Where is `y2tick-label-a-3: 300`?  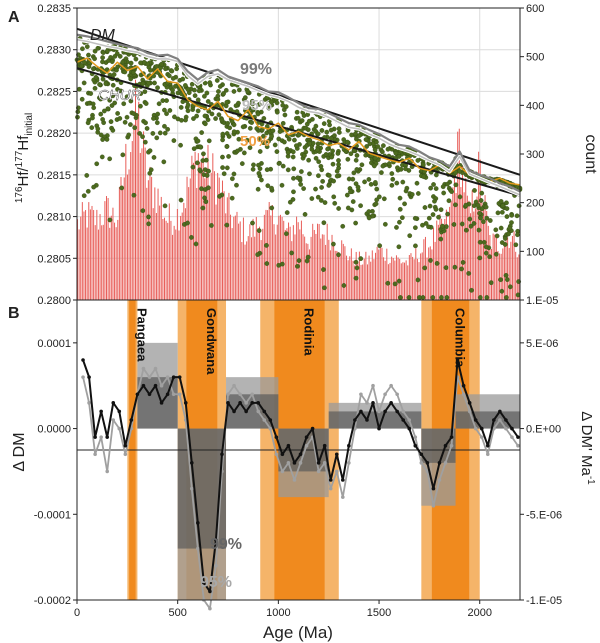 y2tick-label-a-3: 300 is located at coordinates (535, 155).